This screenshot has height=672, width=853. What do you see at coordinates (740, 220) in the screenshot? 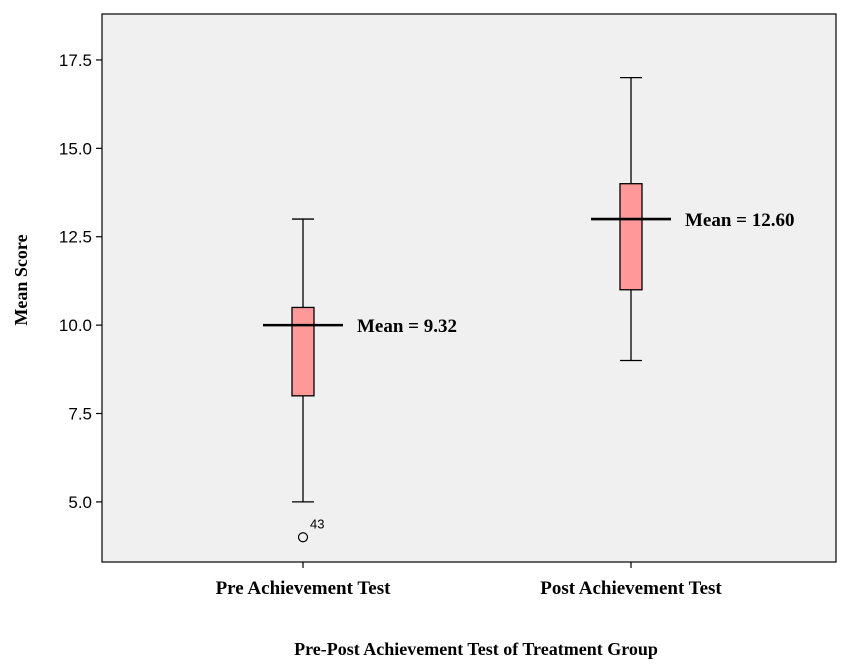
I see `mean-label: Mean = 12.60` at bounding box center [740, 220].